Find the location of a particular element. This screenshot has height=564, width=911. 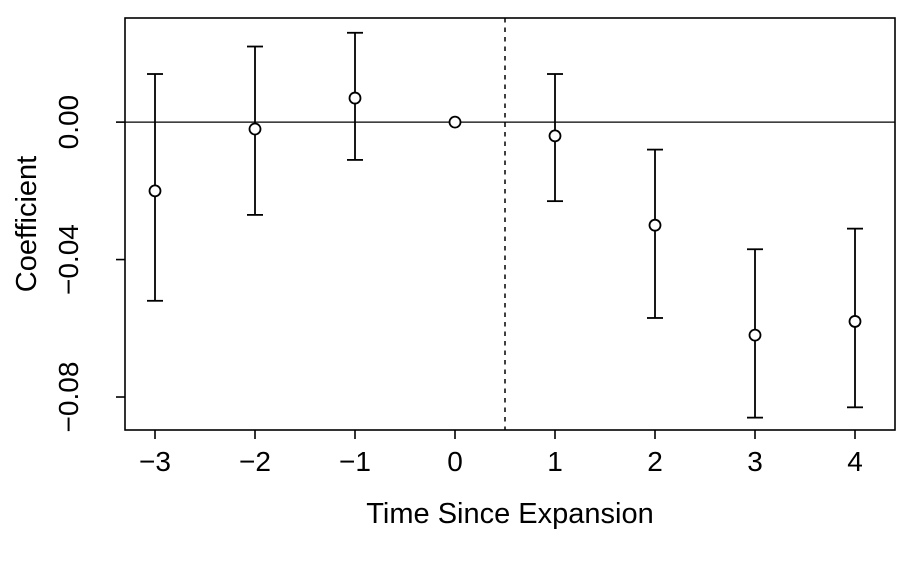

x-tick-label: 0 is located at coordinates (455, 461).